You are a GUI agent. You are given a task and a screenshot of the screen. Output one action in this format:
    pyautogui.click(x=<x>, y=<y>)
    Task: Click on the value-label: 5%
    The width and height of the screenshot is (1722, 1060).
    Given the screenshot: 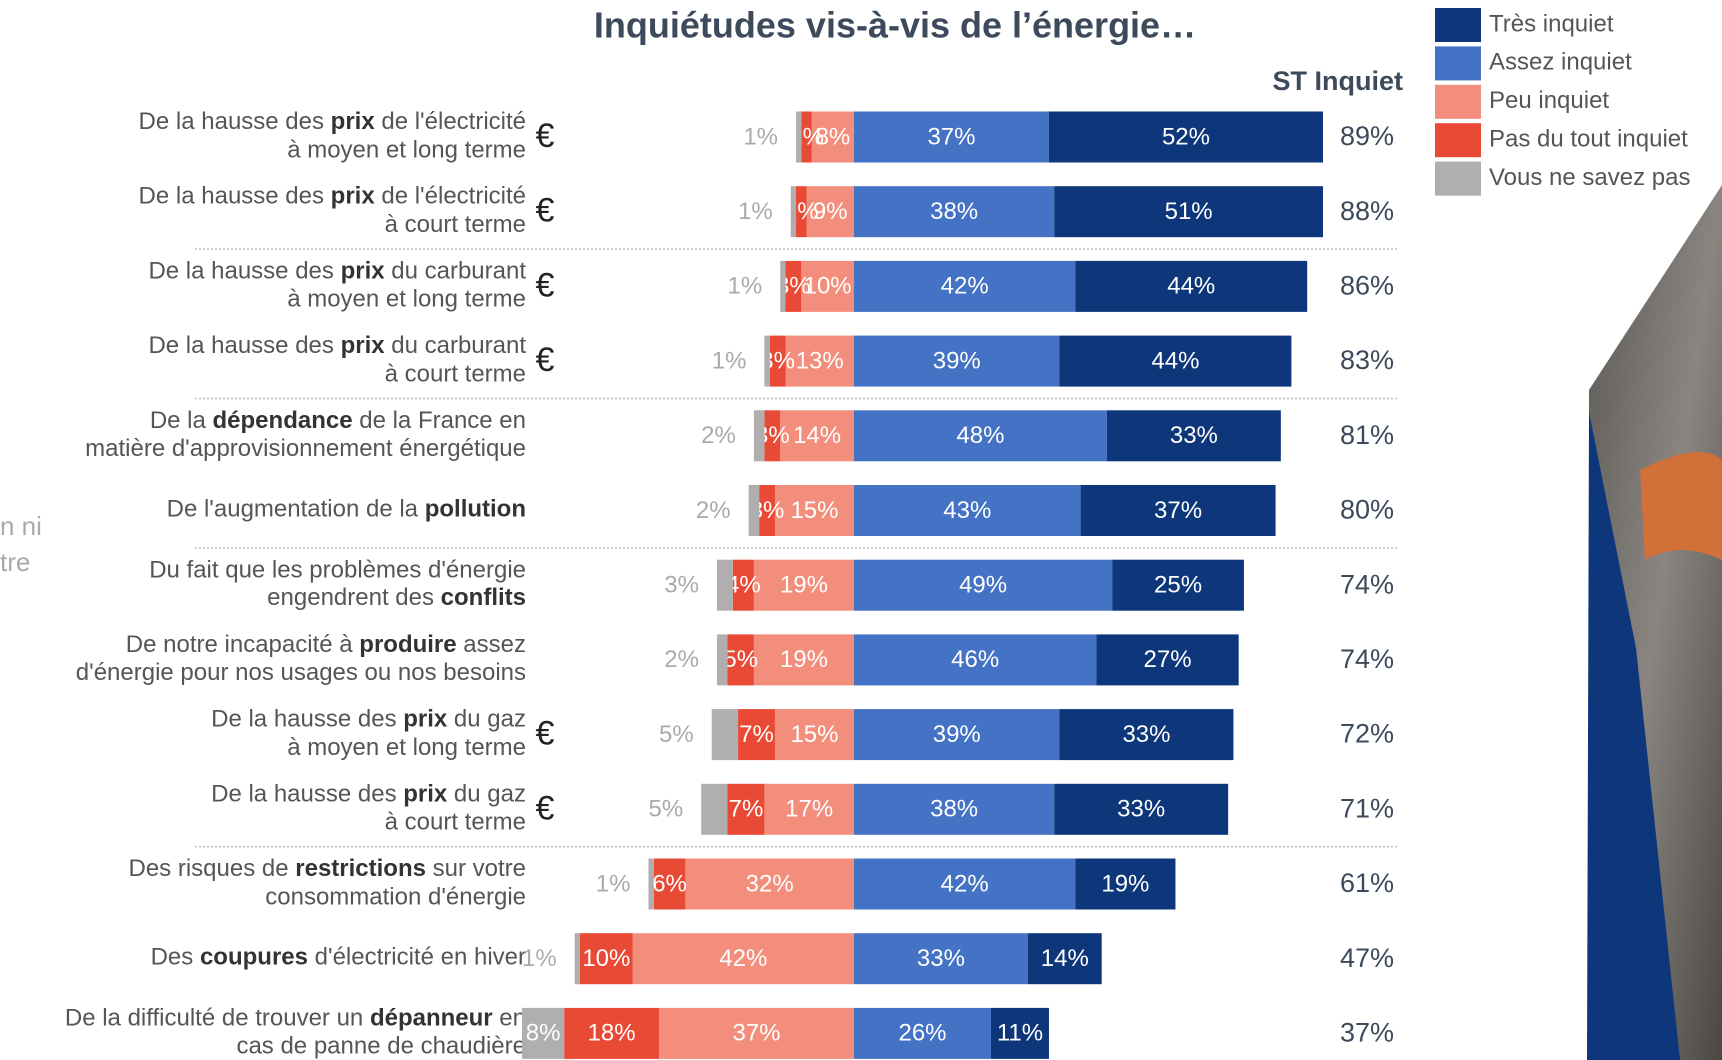 What is the action you would take?
    pyautogui.click(x=665, y=809)
    